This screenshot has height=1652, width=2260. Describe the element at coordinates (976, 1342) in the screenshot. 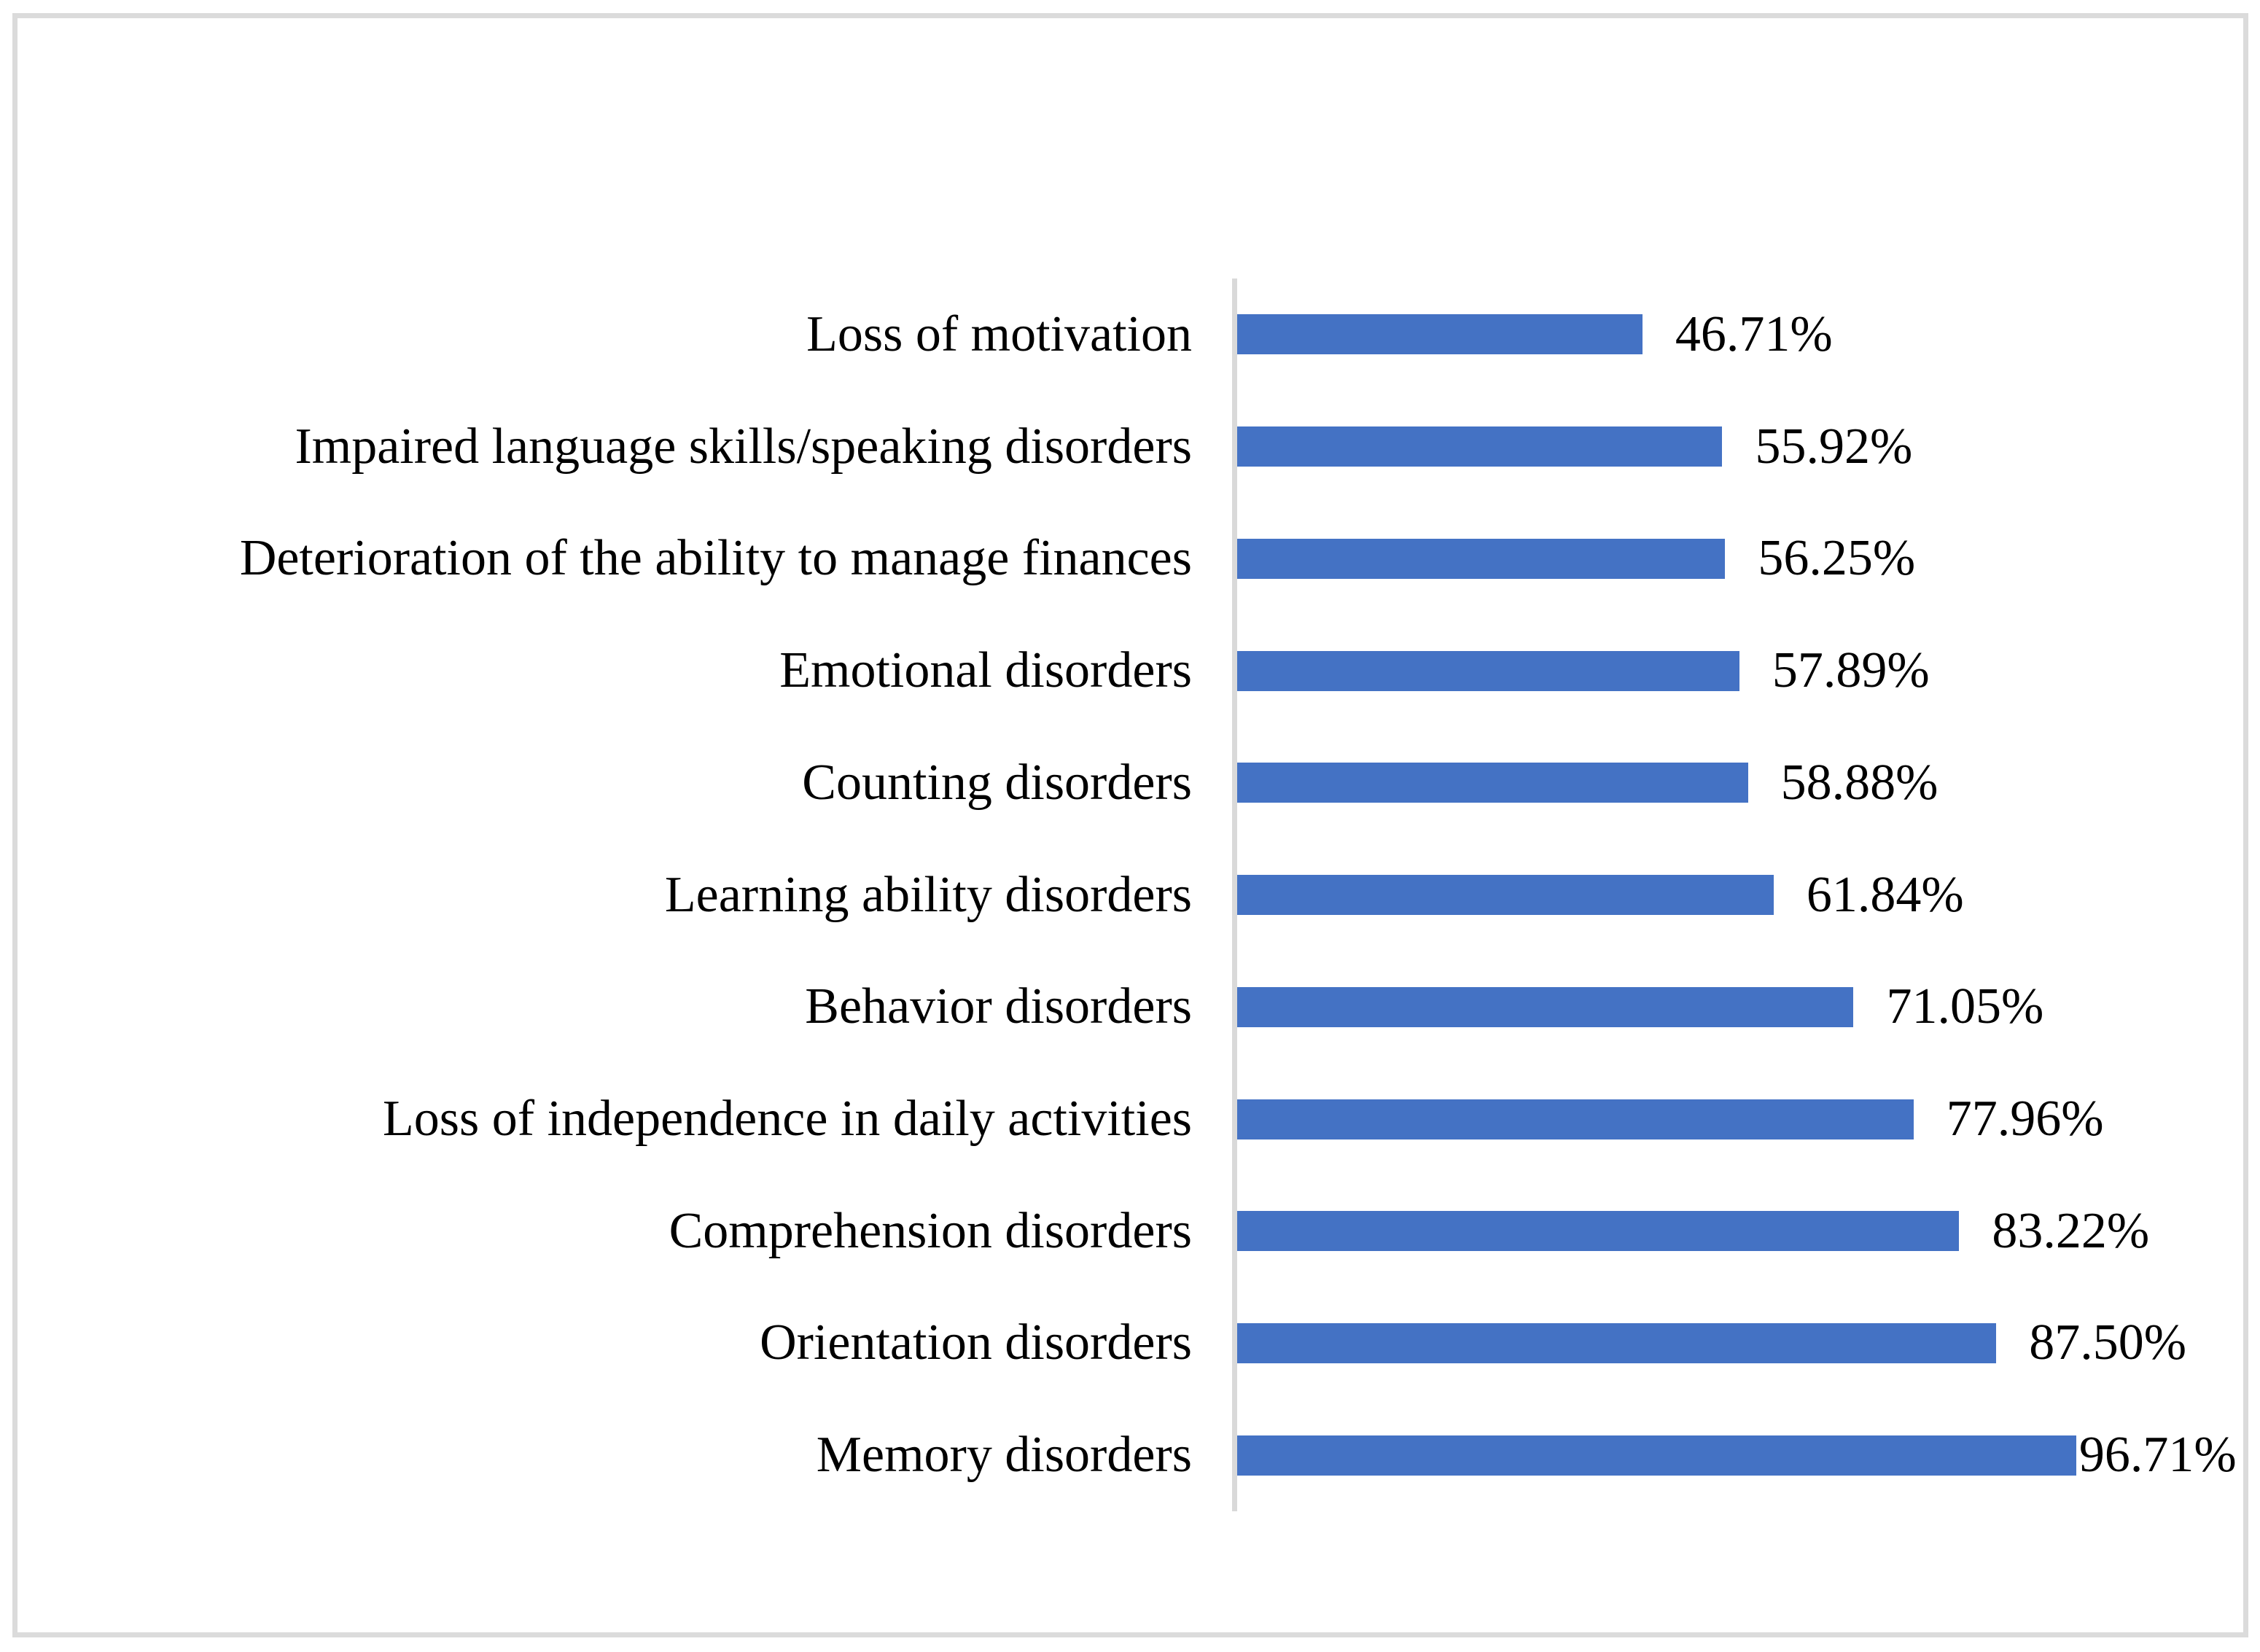

I see `category-label: Orientation disorders` at that location.